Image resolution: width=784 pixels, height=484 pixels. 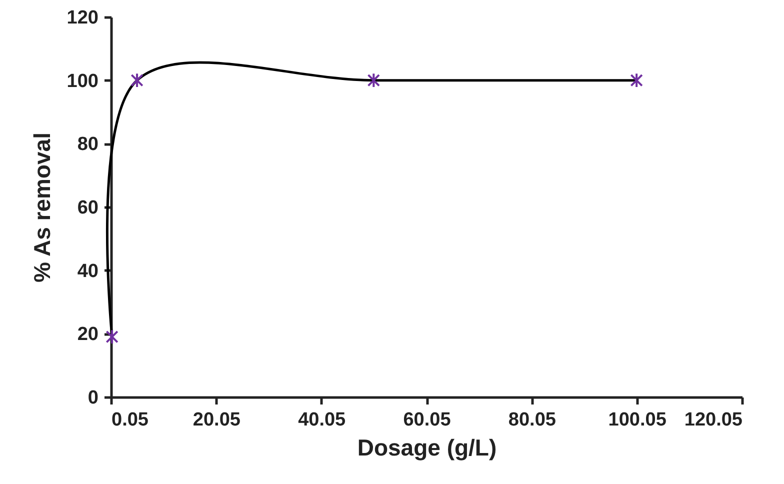 I want to click on x-tick-label: 80.05, so click(x=532, y=420).